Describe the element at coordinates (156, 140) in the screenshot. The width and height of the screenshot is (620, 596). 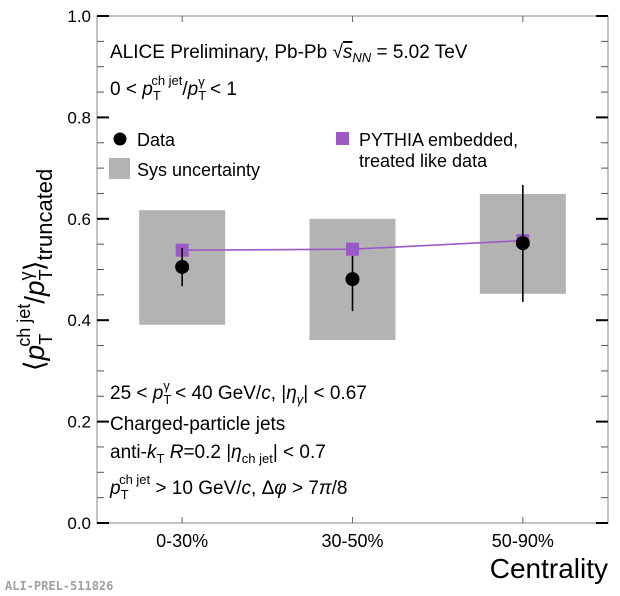
I see `legend-label-data: Data` at that location.